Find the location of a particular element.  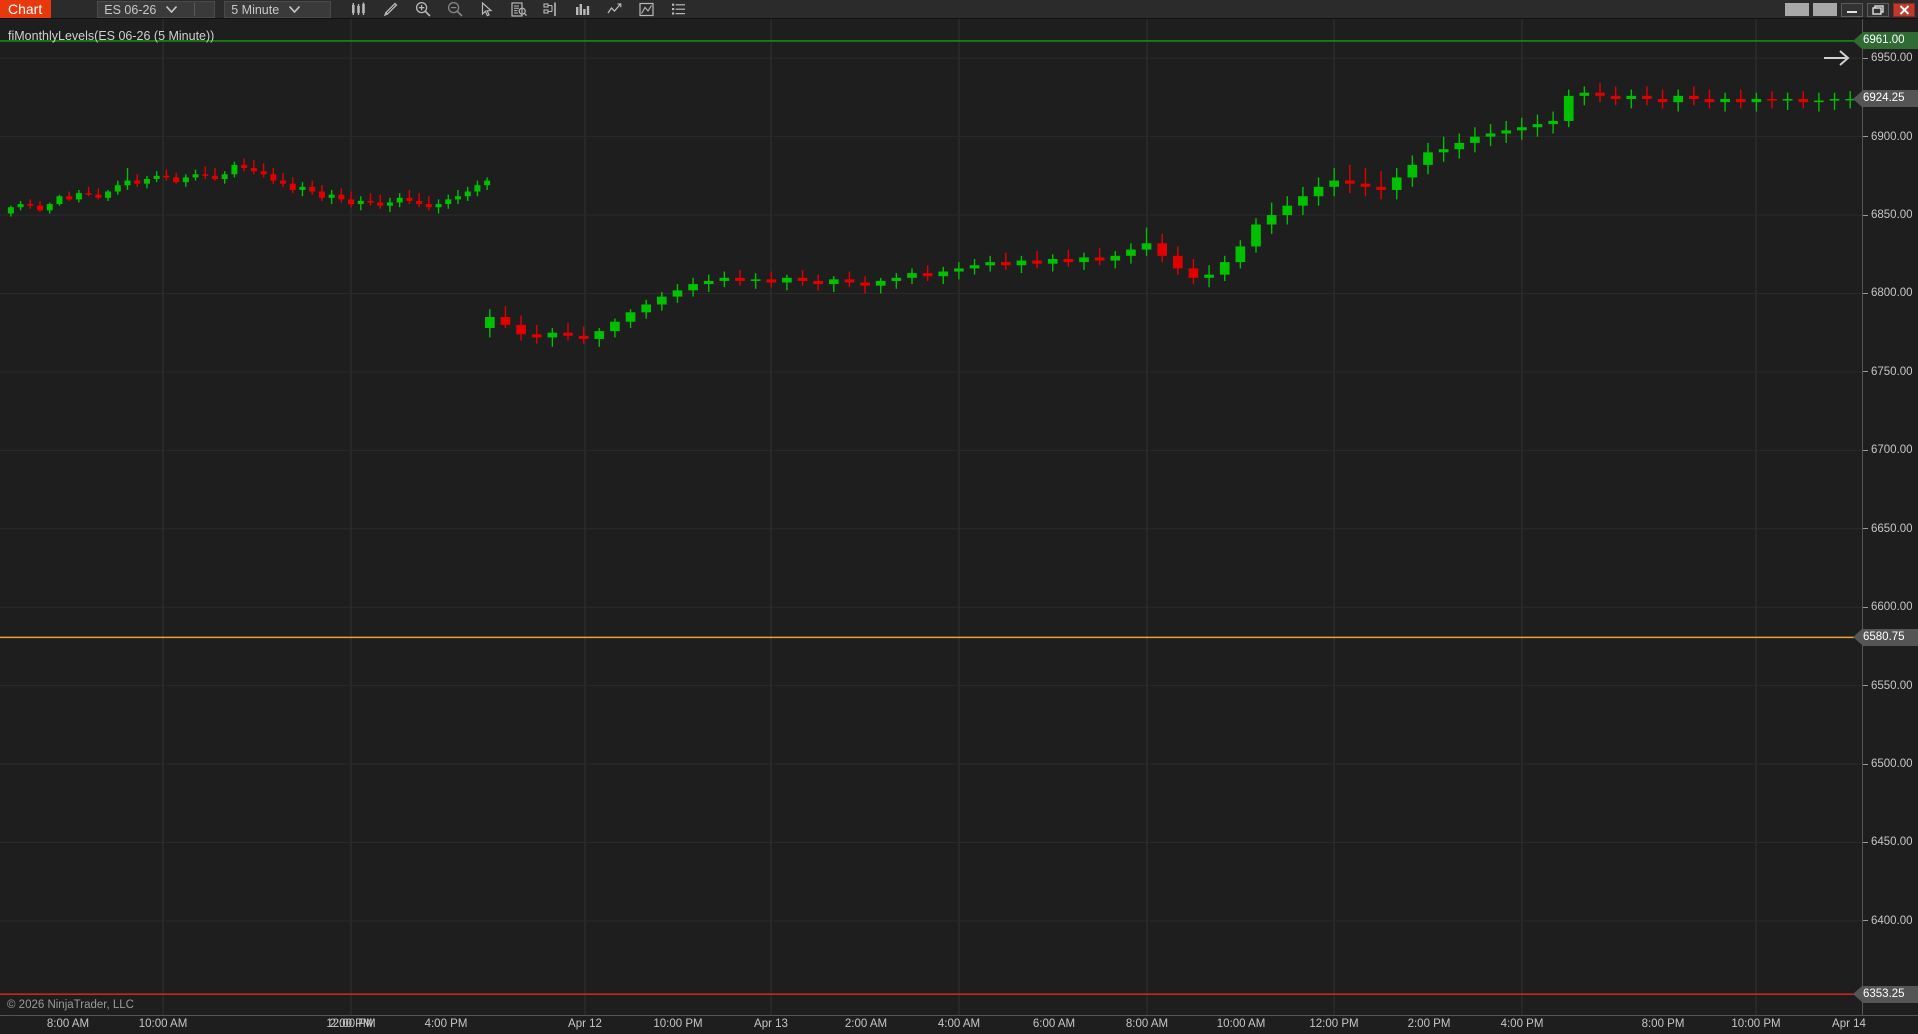

instrument-selector: ES 06-26 is located at coordinates (156, 9).